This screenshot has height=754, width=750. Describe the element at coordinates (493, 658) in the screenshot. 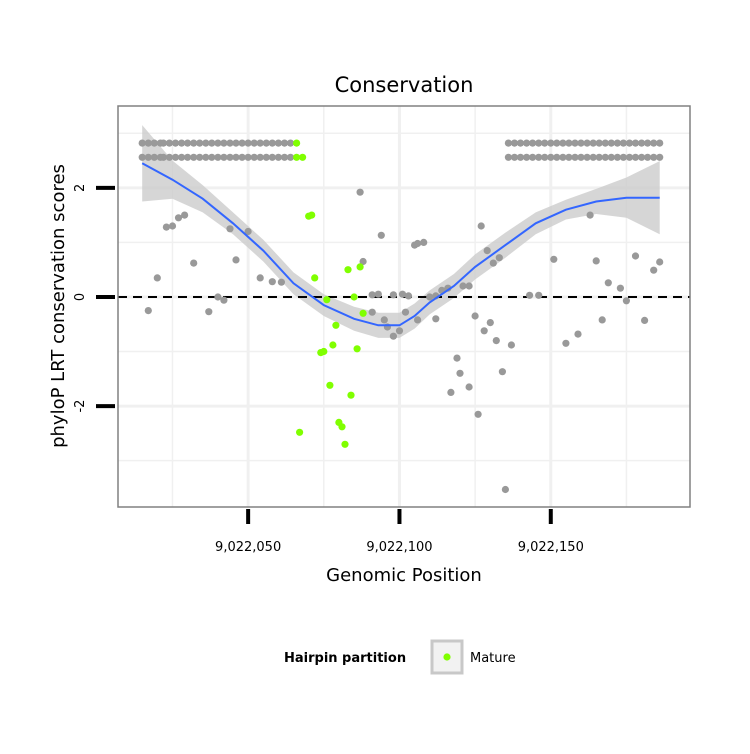

I see `legend-label-mature: Mature` at that location.